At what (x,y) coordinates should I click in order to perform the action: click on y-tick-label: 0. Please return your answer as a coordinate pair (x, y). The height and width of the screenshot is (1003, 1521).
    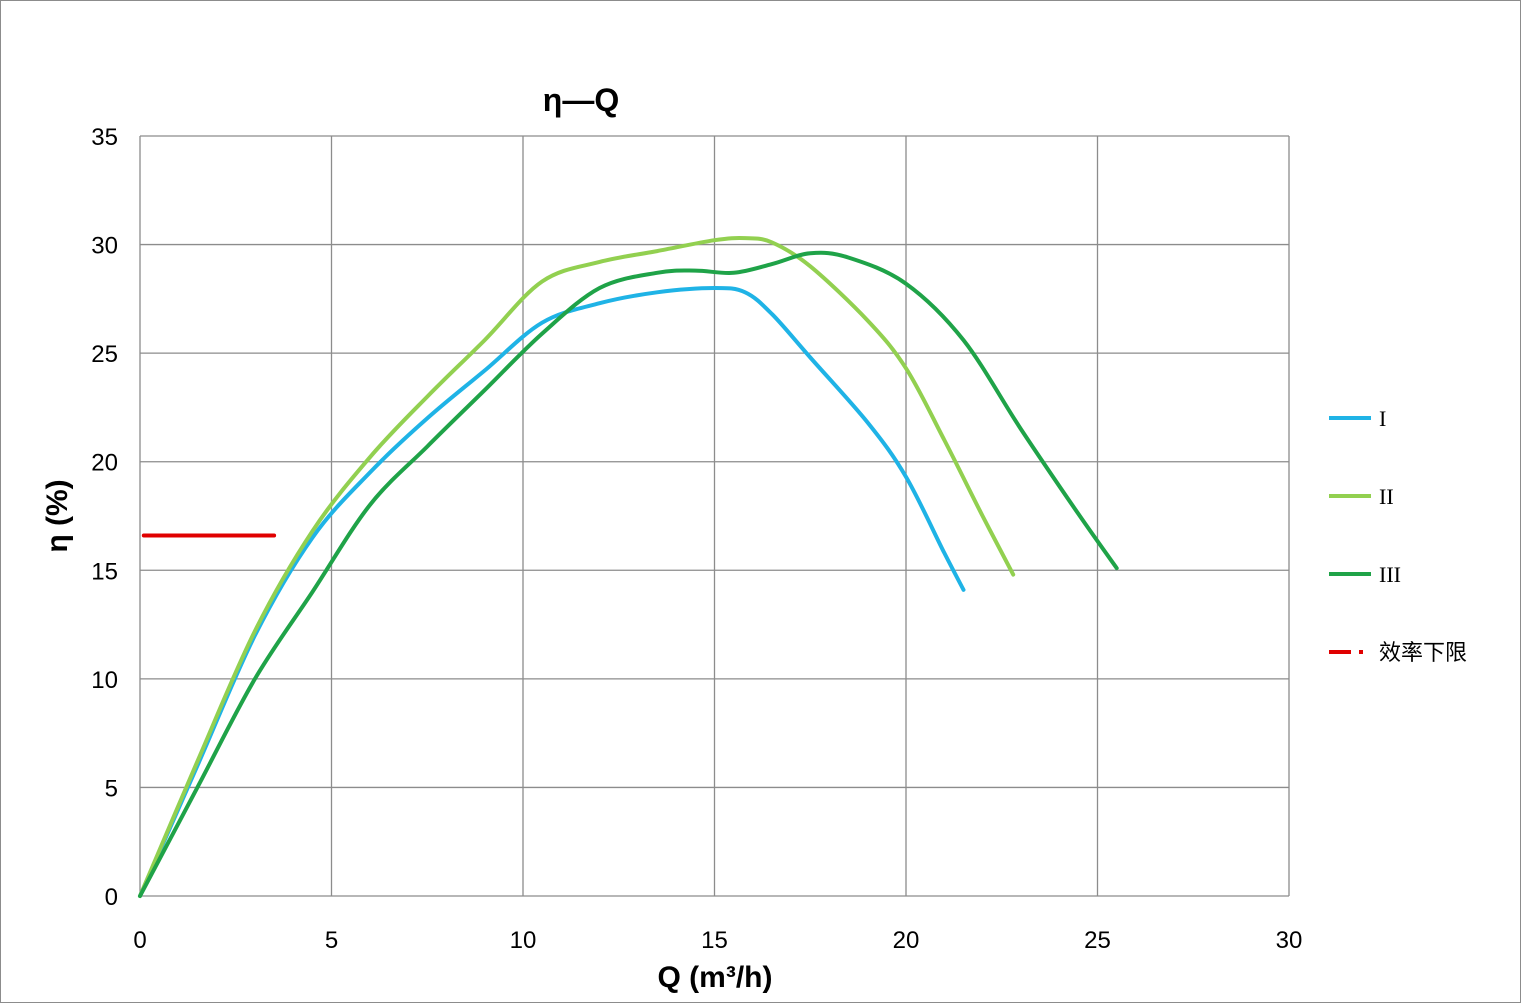
    Looking at the image, I should click on (111, 897).